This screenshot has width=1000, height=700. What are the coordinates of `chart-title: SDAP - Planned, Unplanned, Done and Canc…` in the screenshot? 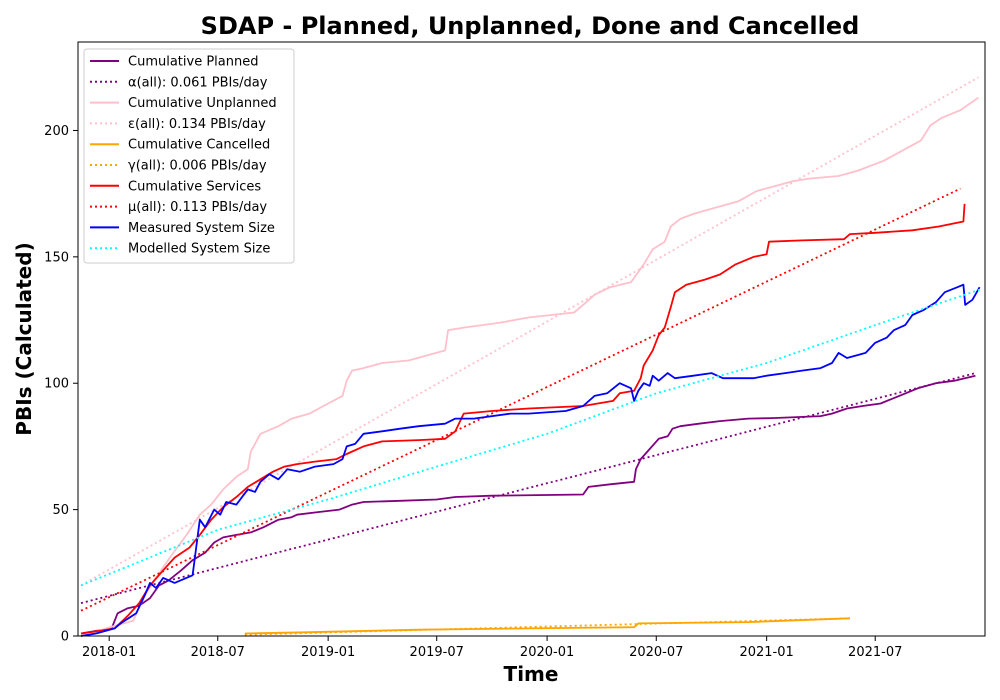 It's located at (530, 26).